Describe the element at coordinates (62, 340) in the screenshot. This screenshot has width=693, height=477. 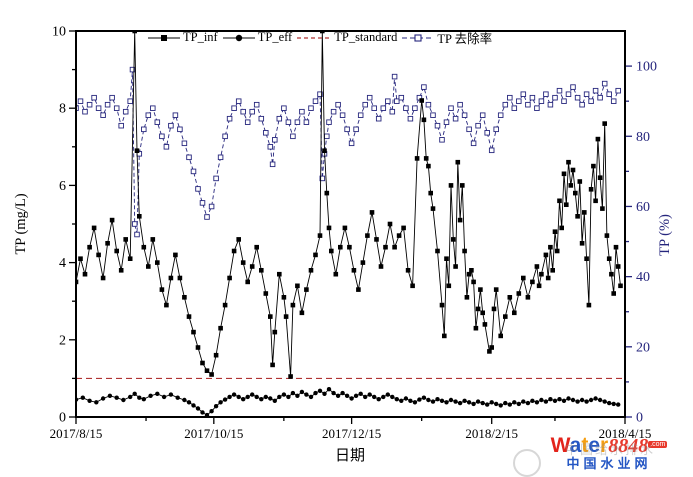
I see `y-tick-label-left: 2` at that location.